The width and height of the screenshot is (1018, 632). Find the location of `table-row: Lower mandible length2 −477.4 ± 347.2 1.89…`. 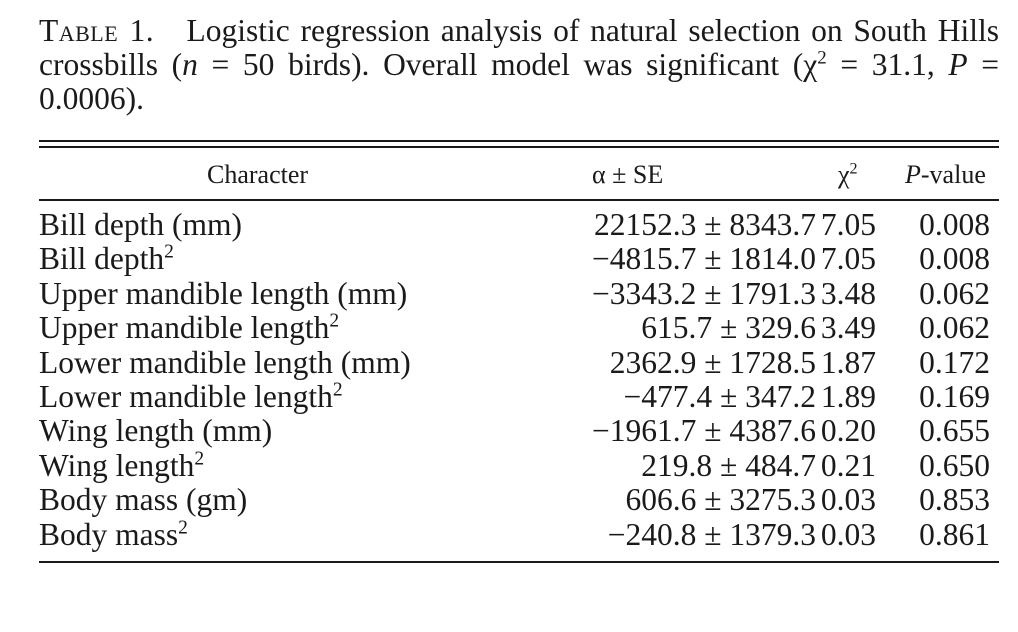

table-row: Lower mandible length2 −477.4 ± 347.2 1.89… is located at coordinates (519, 396).